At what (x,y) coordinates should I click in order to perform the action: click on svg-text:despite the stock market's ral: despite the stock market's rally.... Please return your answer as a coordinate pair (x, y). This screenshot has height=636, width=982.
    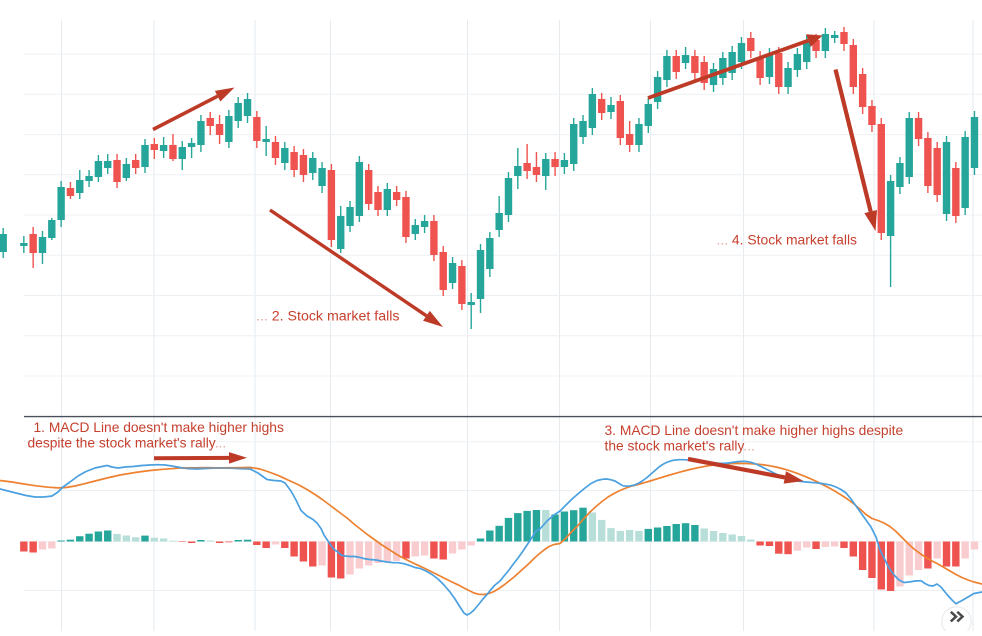
    Looking at the image, I should click on (127, 443).